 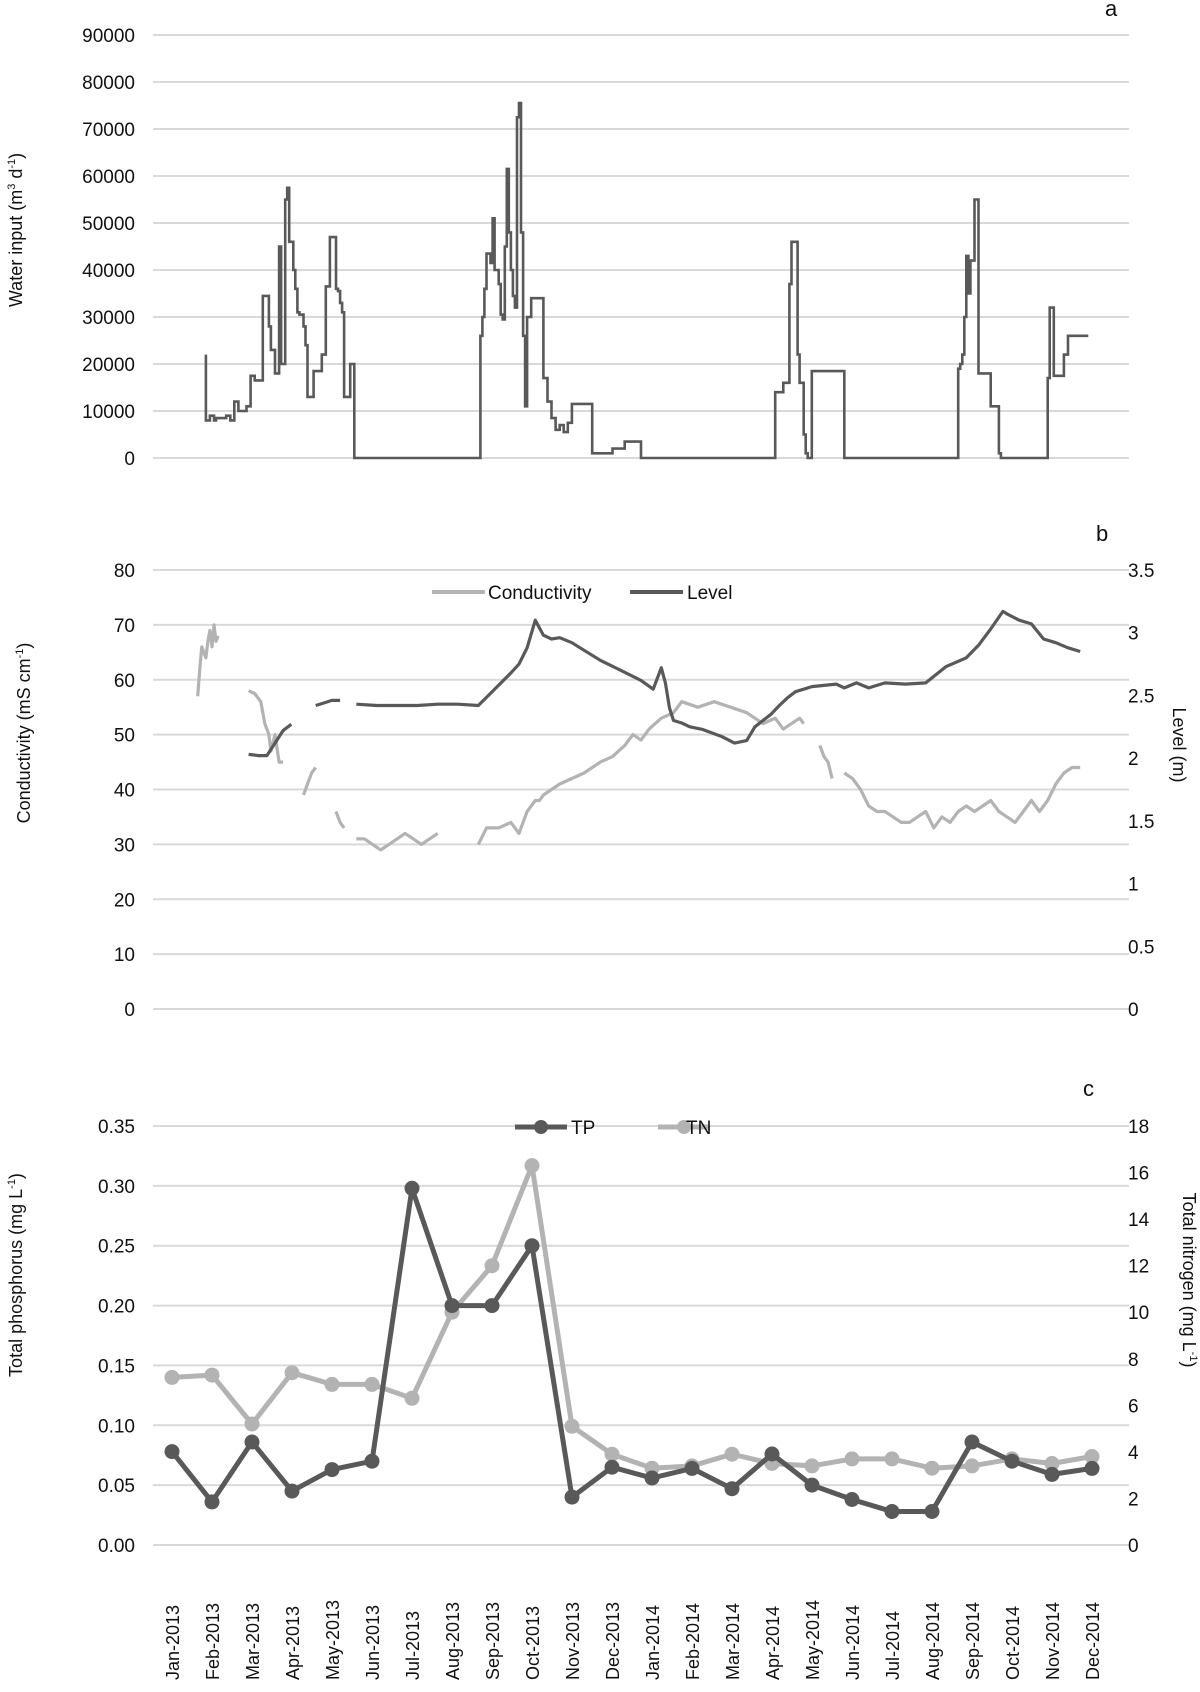 What do you see at coordinates (813, 1640) in the screenshot?
I see `x-tick-label: May-2014` at bounding box center [813, 1640].